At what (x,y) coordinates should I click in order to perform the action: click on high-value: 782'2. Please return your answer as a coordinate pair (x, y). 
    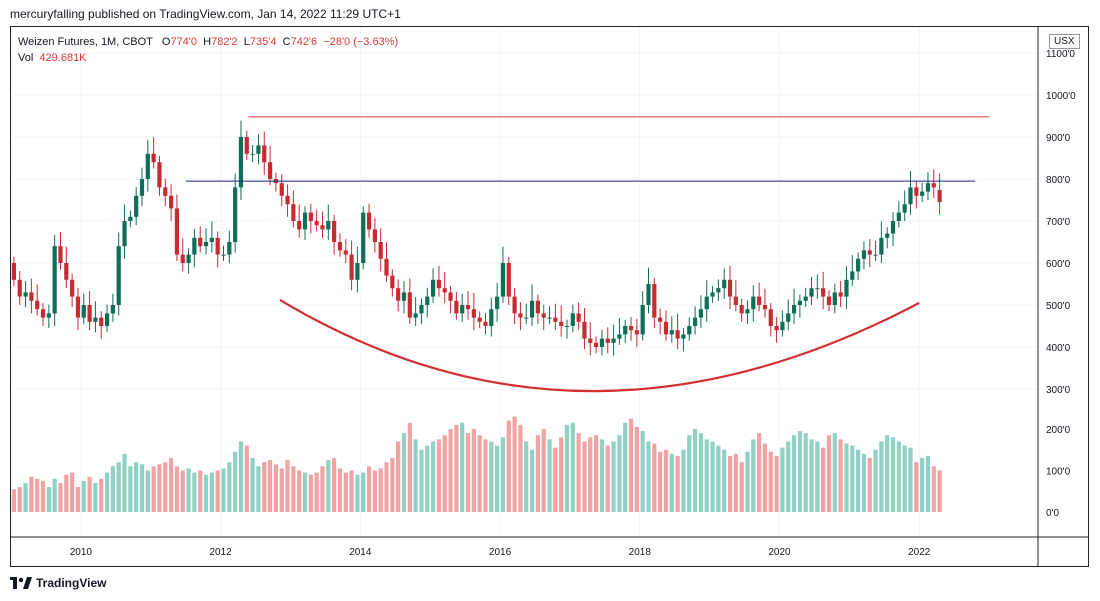
    Looking at the image, I should click on (224, 42).